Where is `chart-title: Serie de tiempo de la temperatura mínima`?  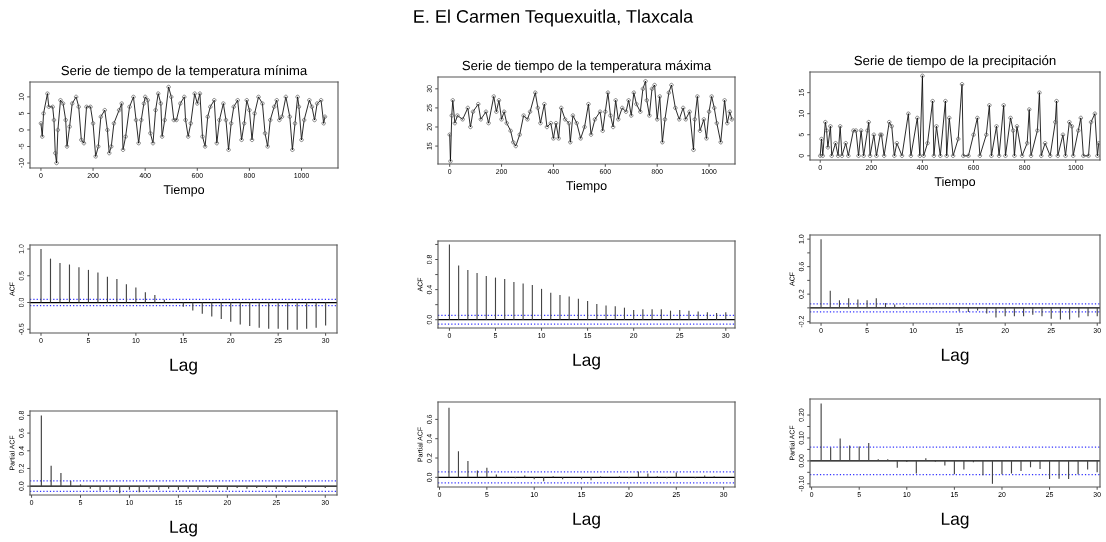
chart-title: Serie de tiempo de la temperatura mínima is located at coordinates (184, 71).